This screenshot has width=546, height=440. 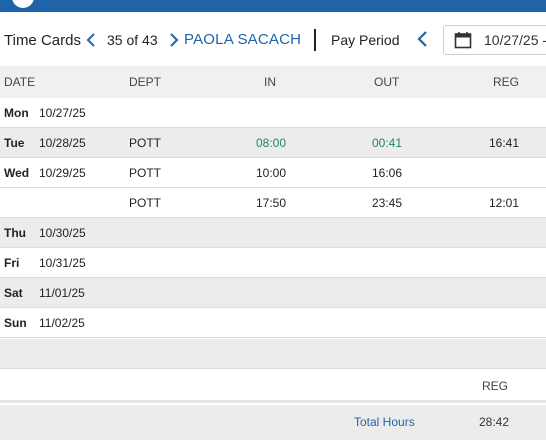 I want to click on employee-name-link: PAOLA SACACH, so click(x=243, y=39).